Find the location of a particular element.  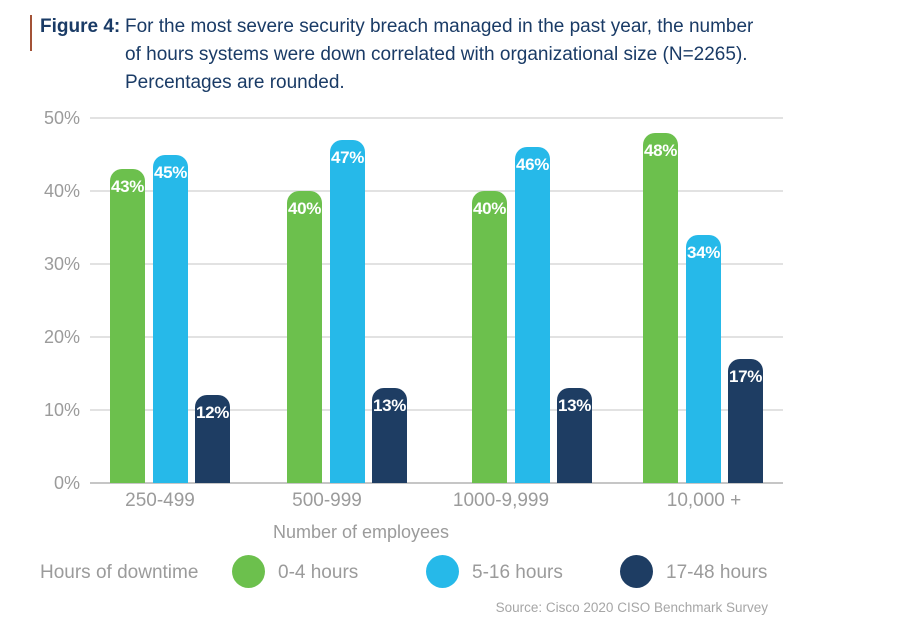

legend-item-label: 17-48 hours is located at coordinates (717, 572).